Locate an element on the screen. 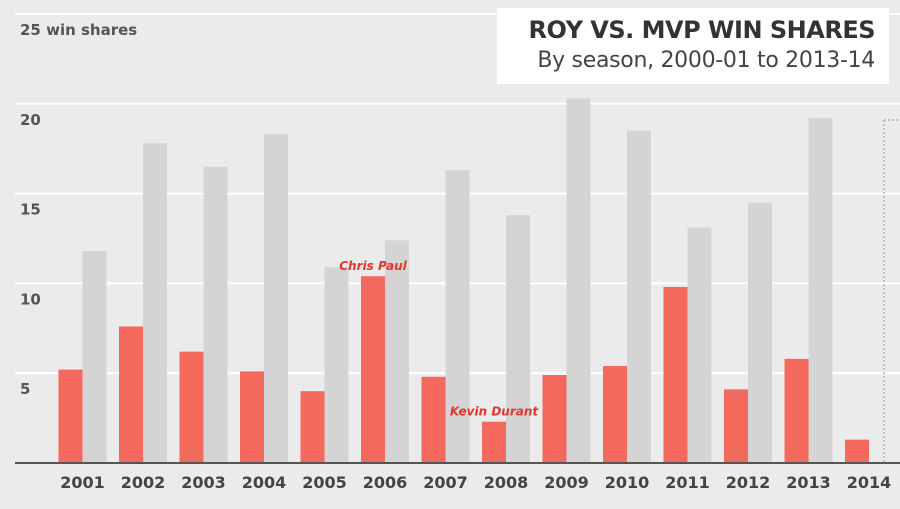  y-tick-label: 15 is located at coordinates (30, 210).